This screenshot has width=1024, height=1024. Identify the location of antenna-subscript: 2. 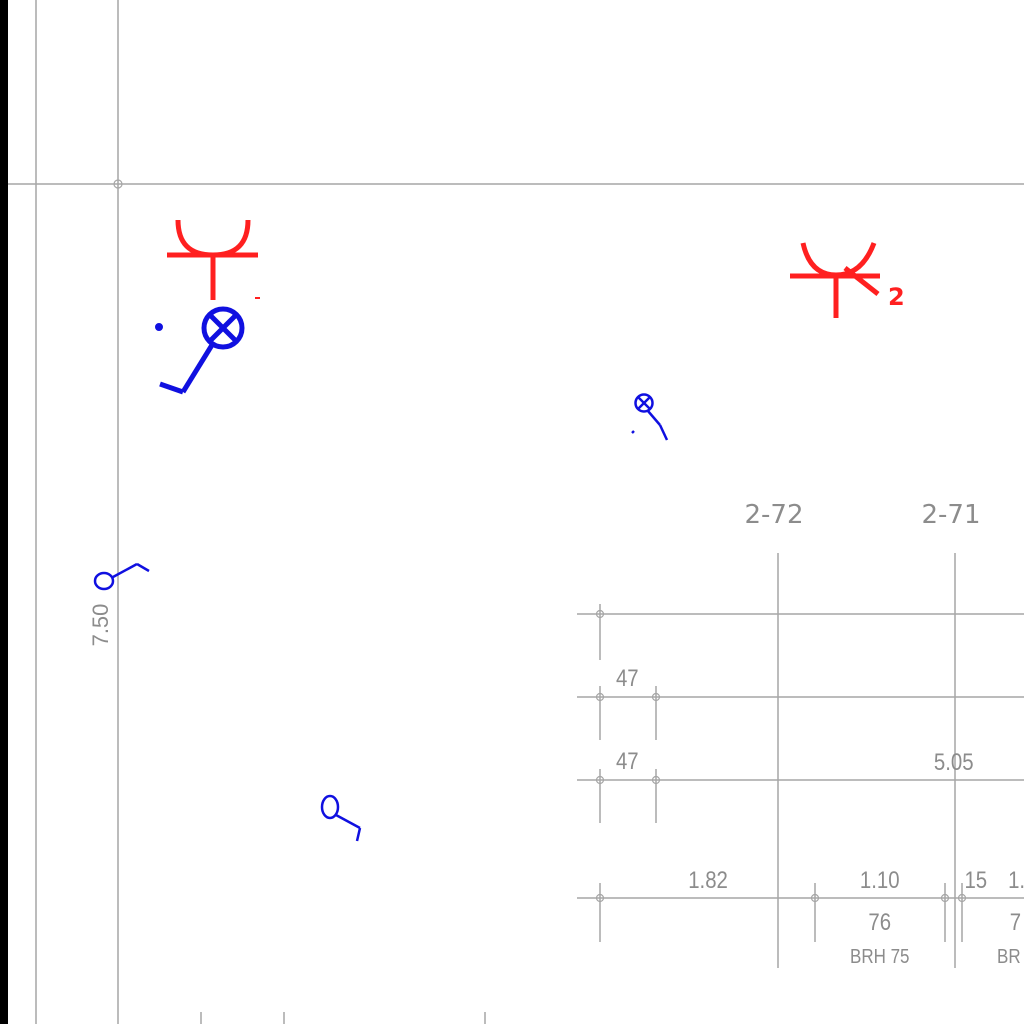
(896, 297).